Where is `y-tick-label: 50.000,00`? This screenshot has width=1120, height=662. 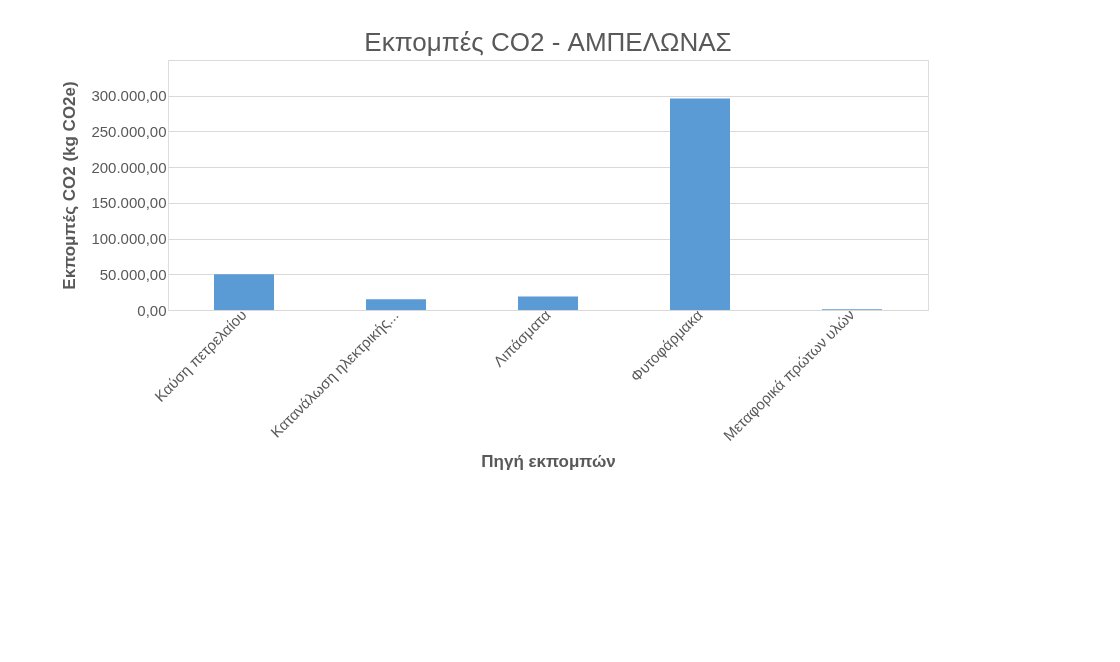
y-tick-label: 50.000,00 is located at coordinates (133, 274).